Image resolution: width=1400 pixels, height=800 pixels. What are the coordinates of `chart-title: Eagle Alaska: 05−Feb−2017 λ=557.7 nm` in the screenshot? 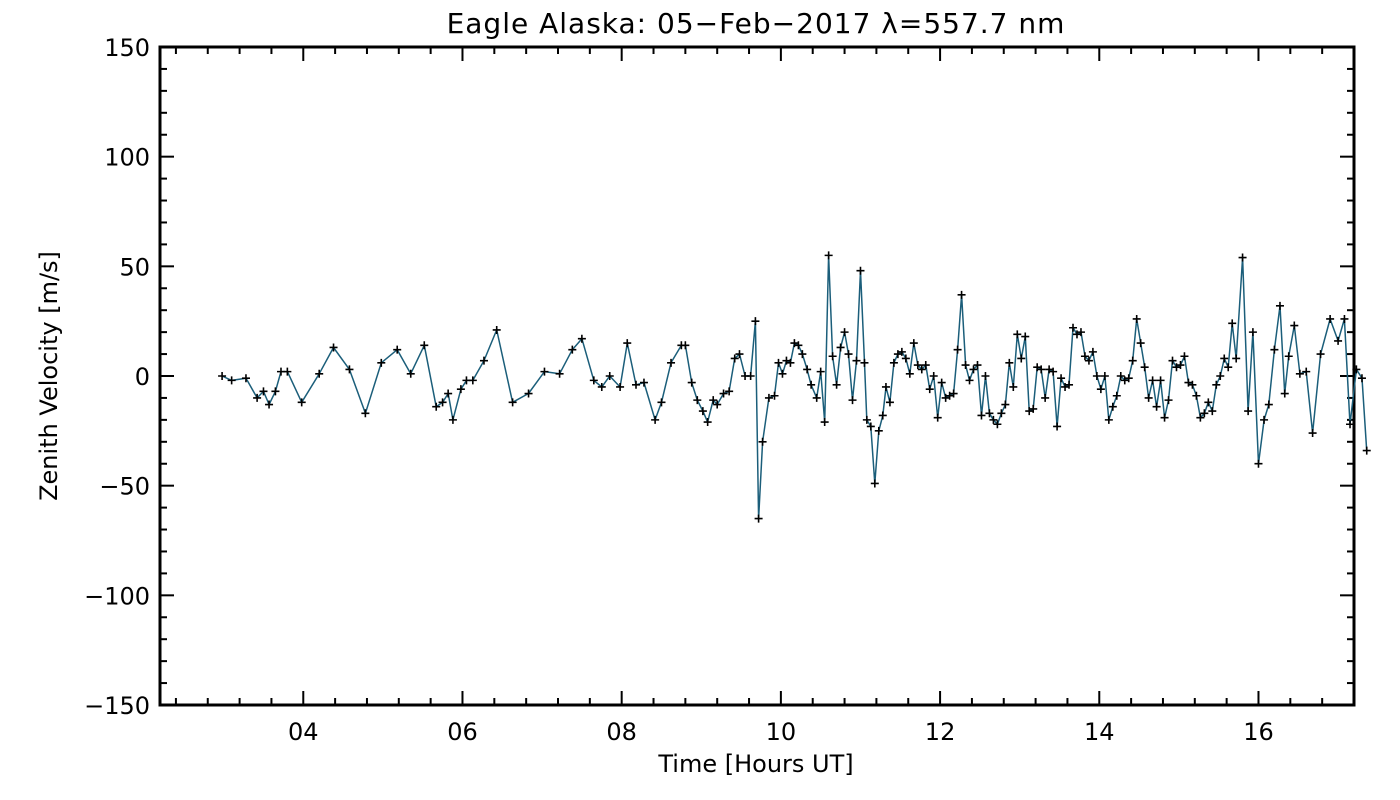 It's located at (756, 23).